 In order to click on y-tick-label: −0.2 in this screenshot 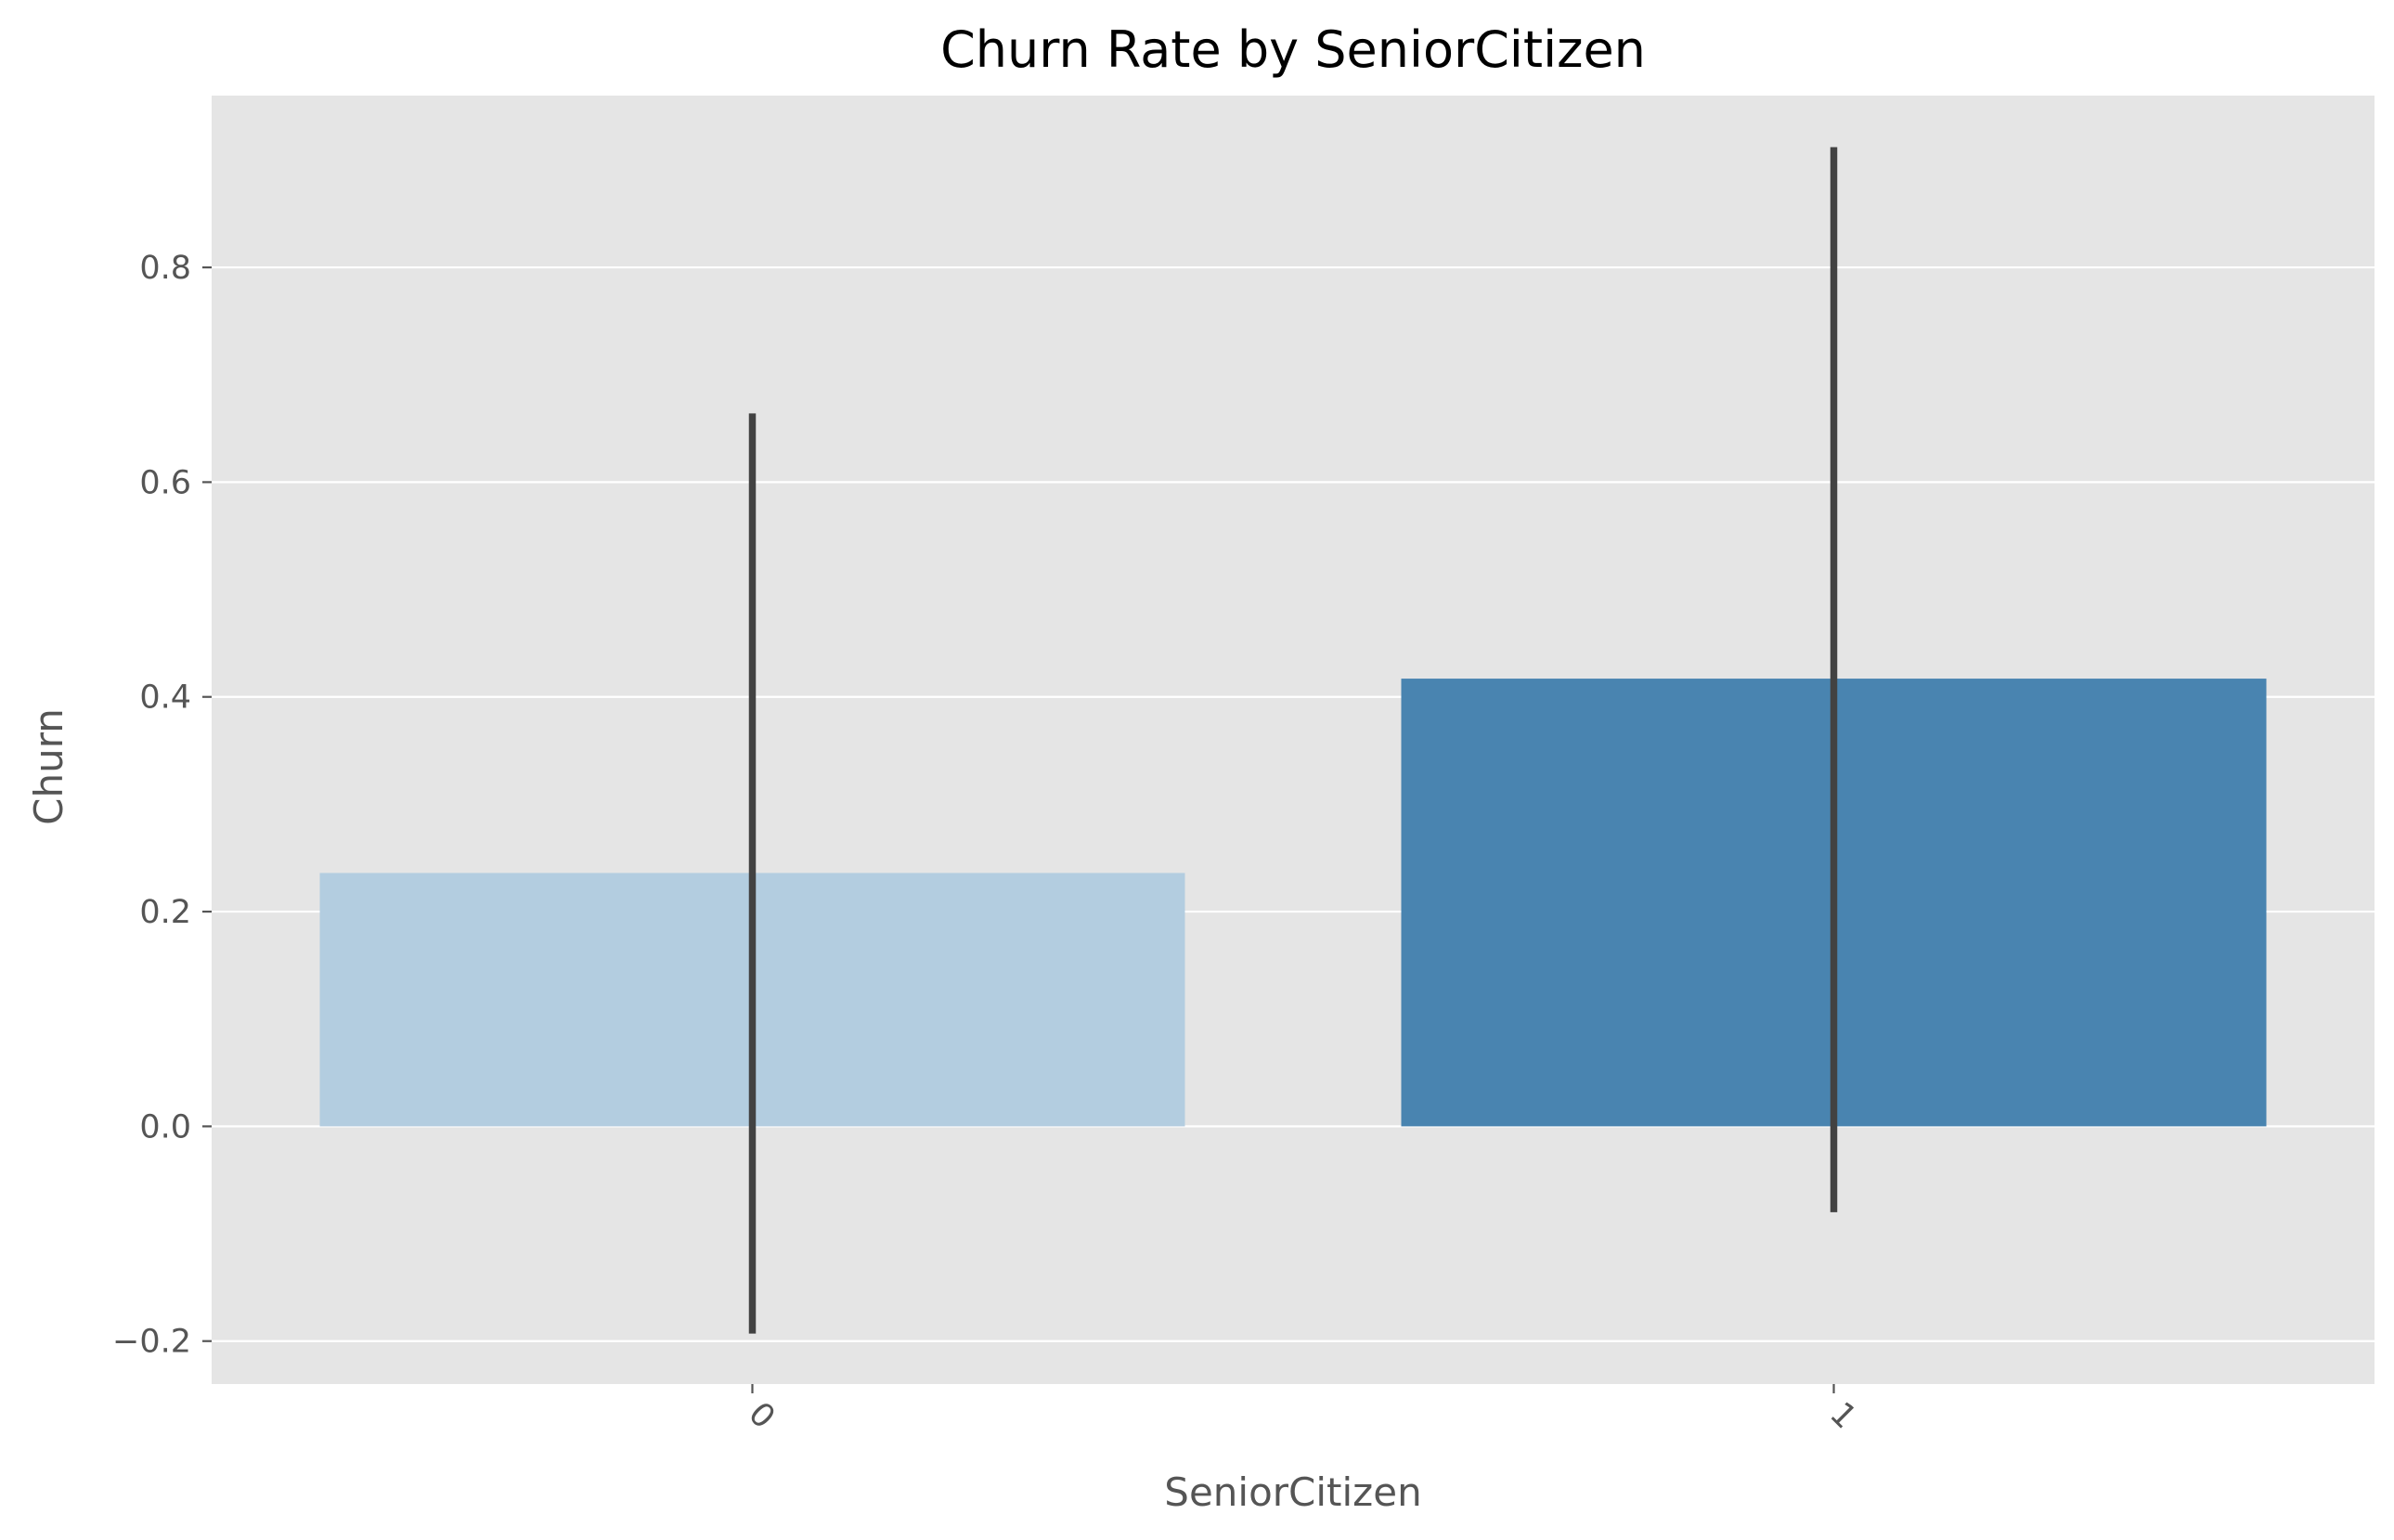, I will do `click(151, 1342)`.